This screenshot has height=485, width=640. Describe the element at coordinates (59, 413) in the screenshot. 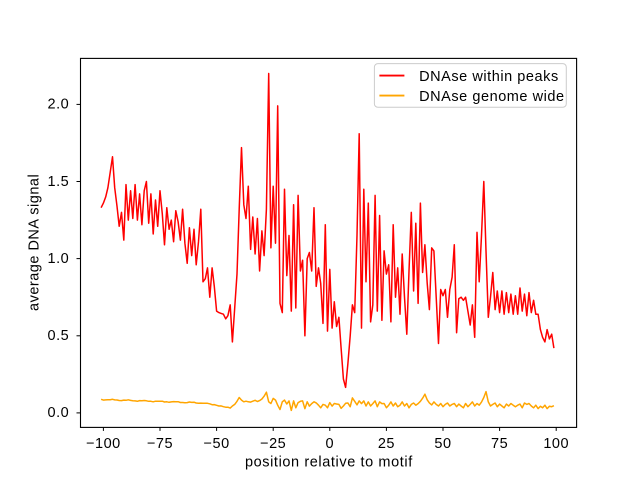

I see `svg-text: 0.0` at that location.